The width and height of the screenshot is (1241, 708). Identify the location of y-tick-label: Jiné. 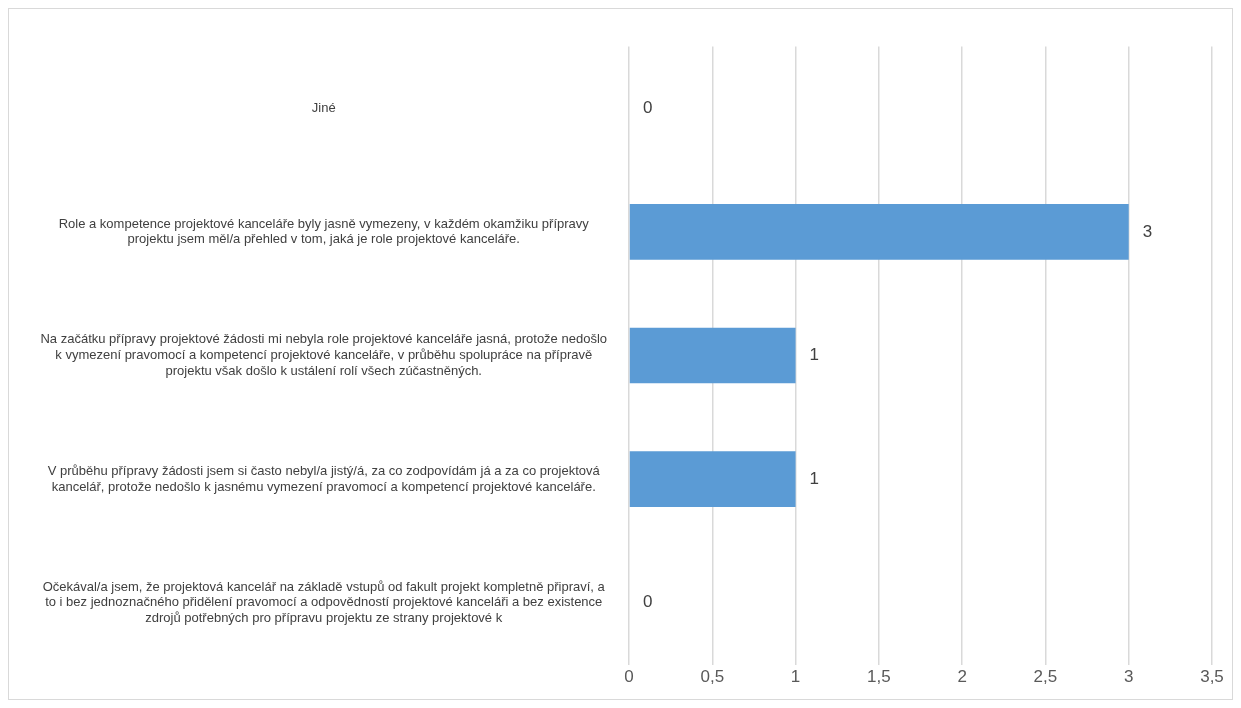
(323, 107).